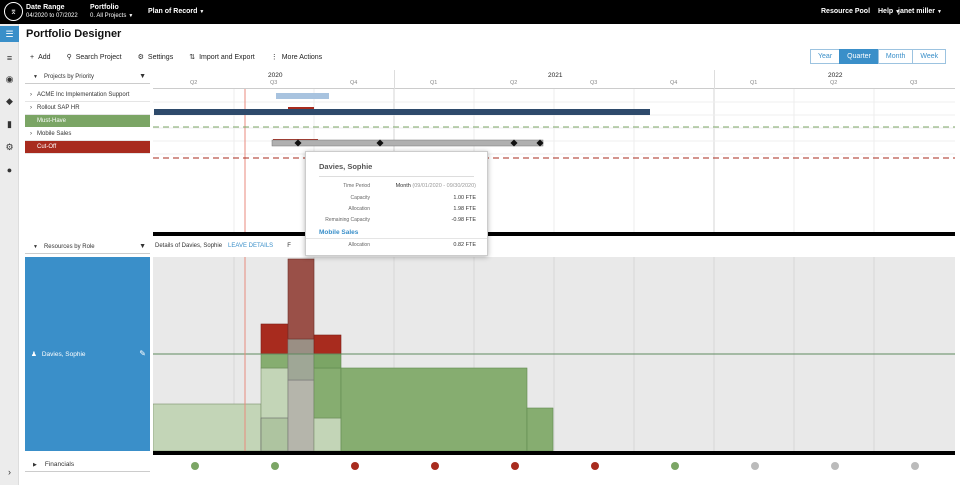  Describe the element at coordinates (555, 75) in the screenshot. I see `timeline-year-label: 2021` at that location.